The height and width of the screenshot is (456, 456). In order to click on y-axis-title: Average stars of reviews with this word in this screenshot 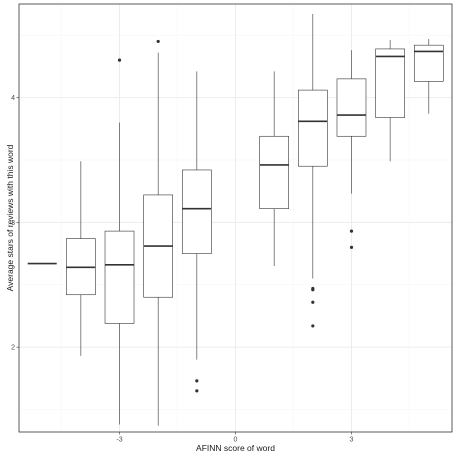, I will do `click(10, 217)`.